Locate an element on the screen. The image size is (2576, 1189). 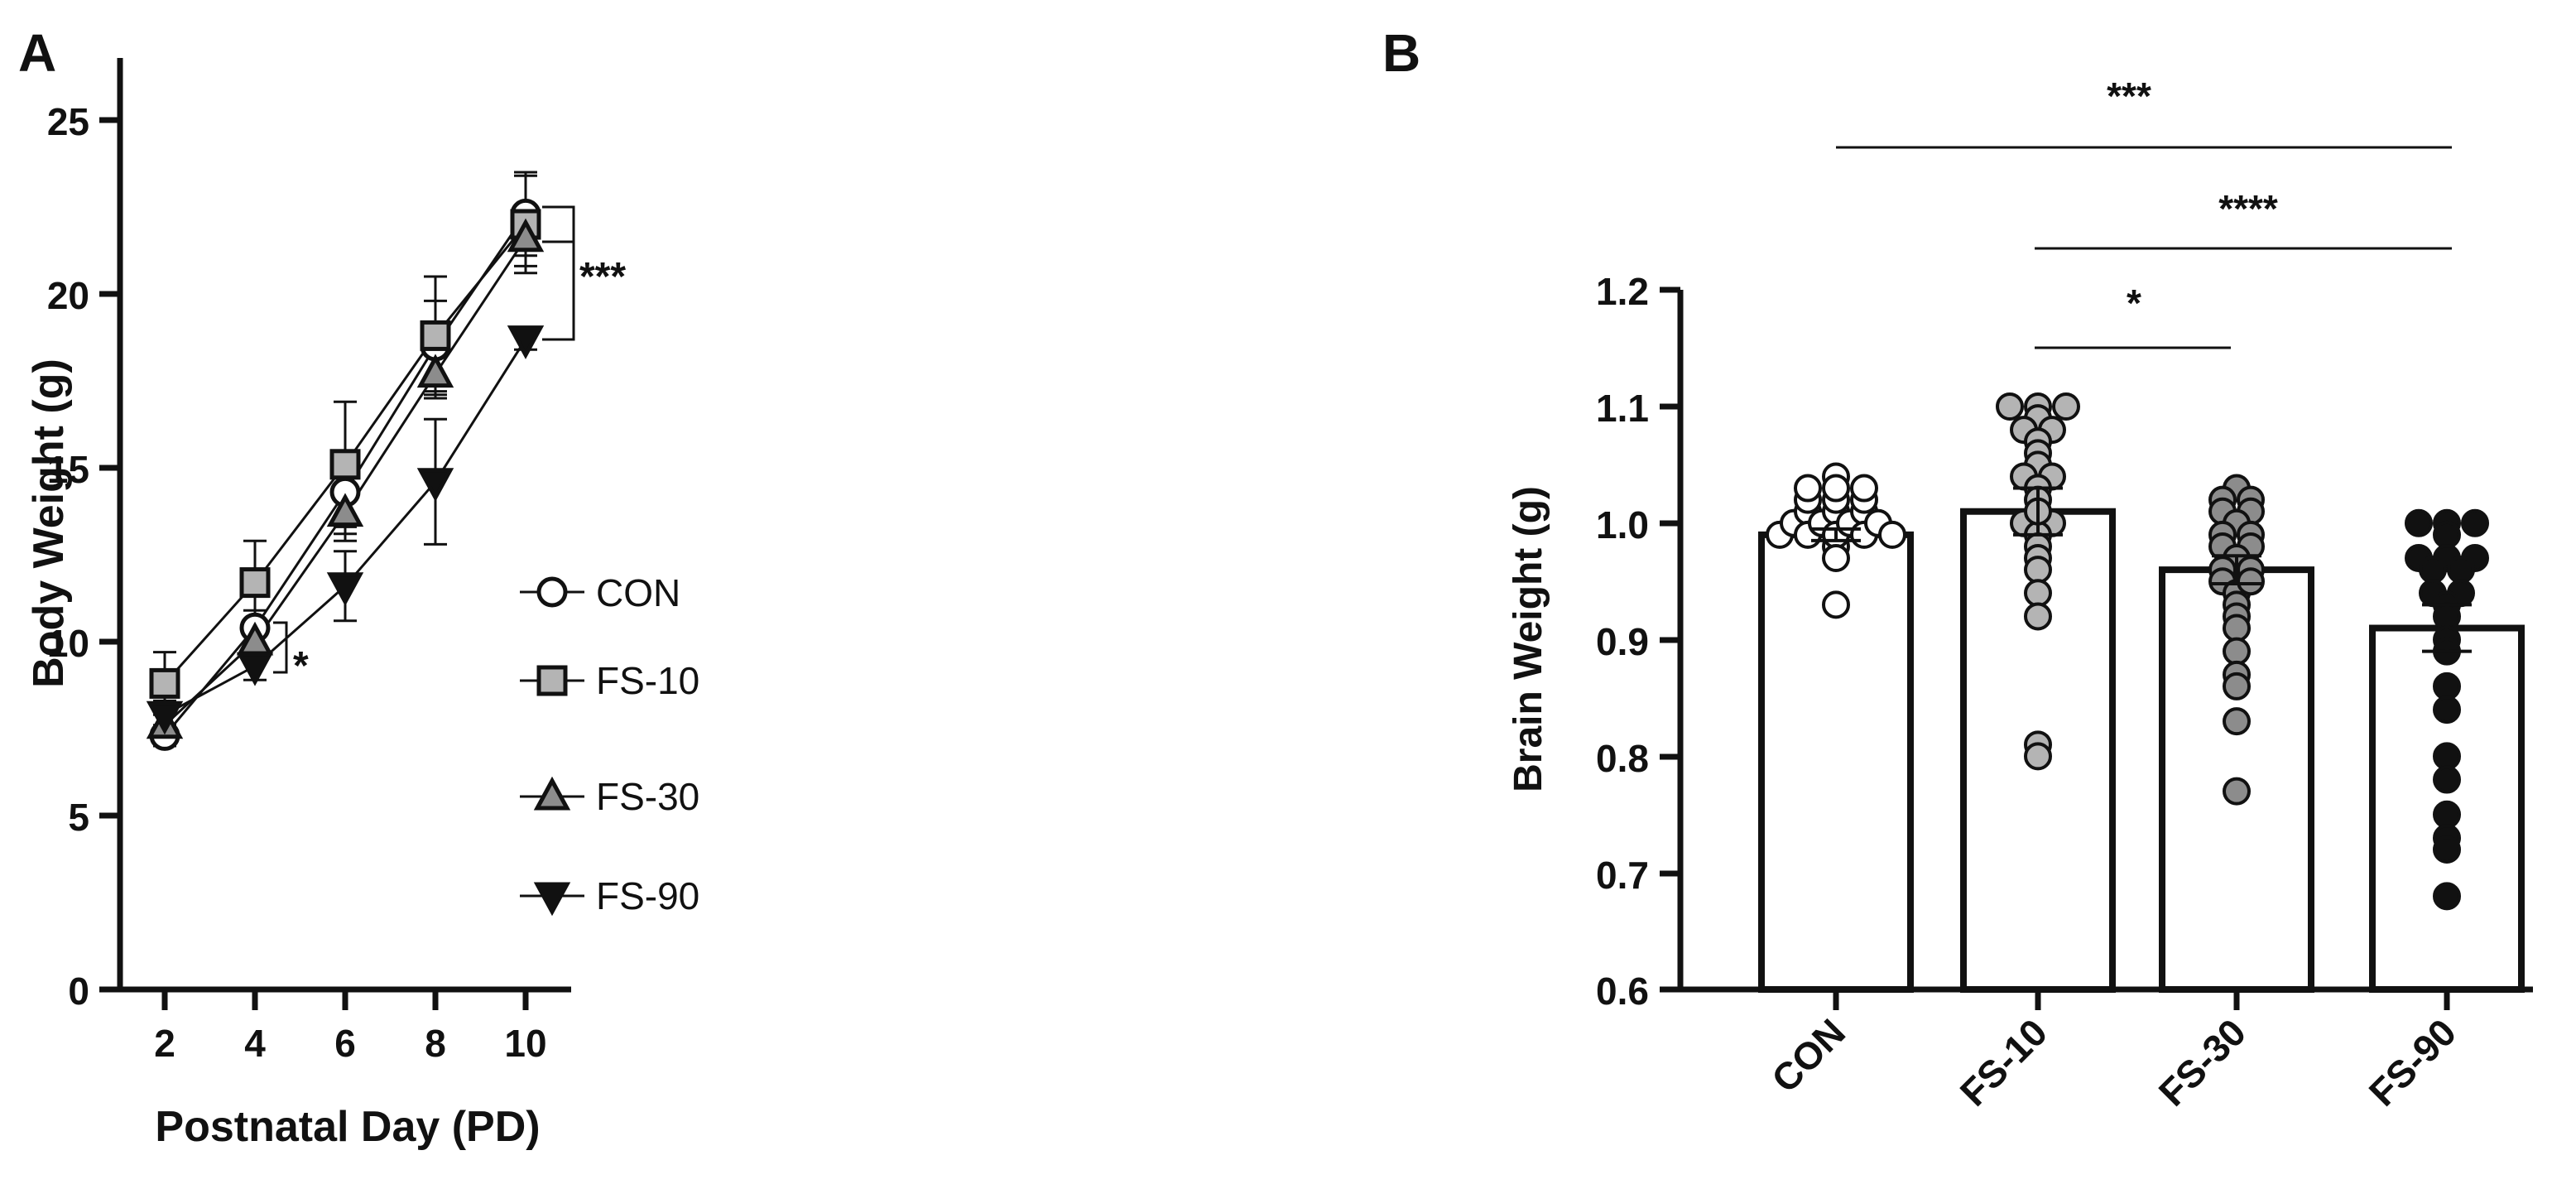
a-bracket-pd10 is located at coordinates (558, 273).